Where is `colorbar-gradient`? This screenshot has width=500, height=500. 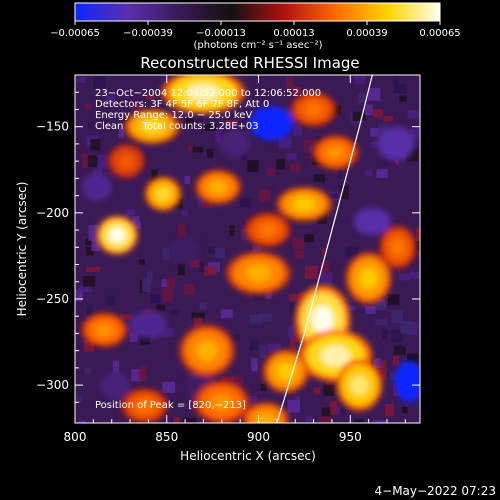
colorbar-gradient is located at coordinates (257, 12).